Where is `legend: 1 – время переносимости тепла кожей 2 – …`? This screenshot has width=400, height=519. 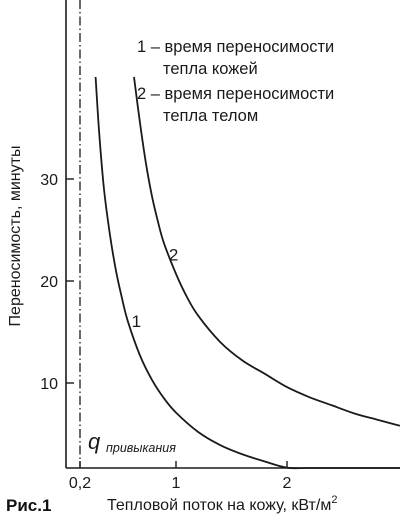 legend: 1 – время переносимости тепла кожей 2 – … is located at coordinates (235, 81).